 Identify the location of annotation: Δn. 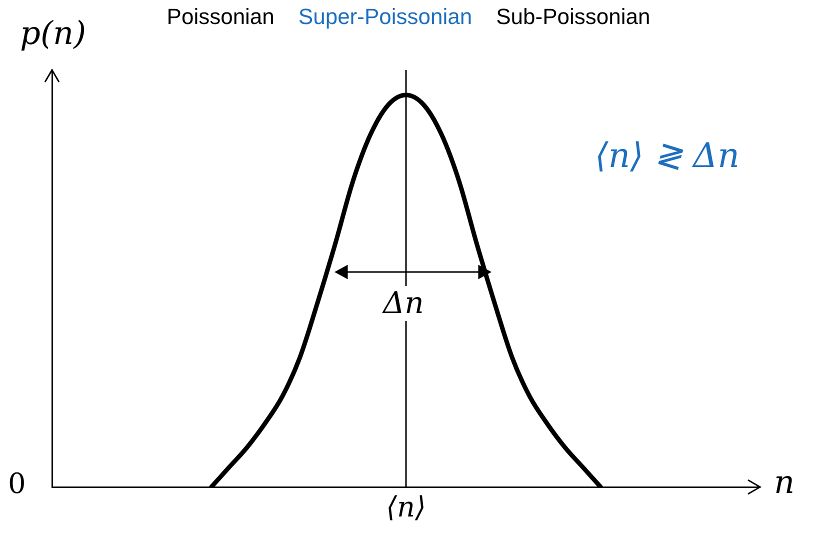
(403, 303).